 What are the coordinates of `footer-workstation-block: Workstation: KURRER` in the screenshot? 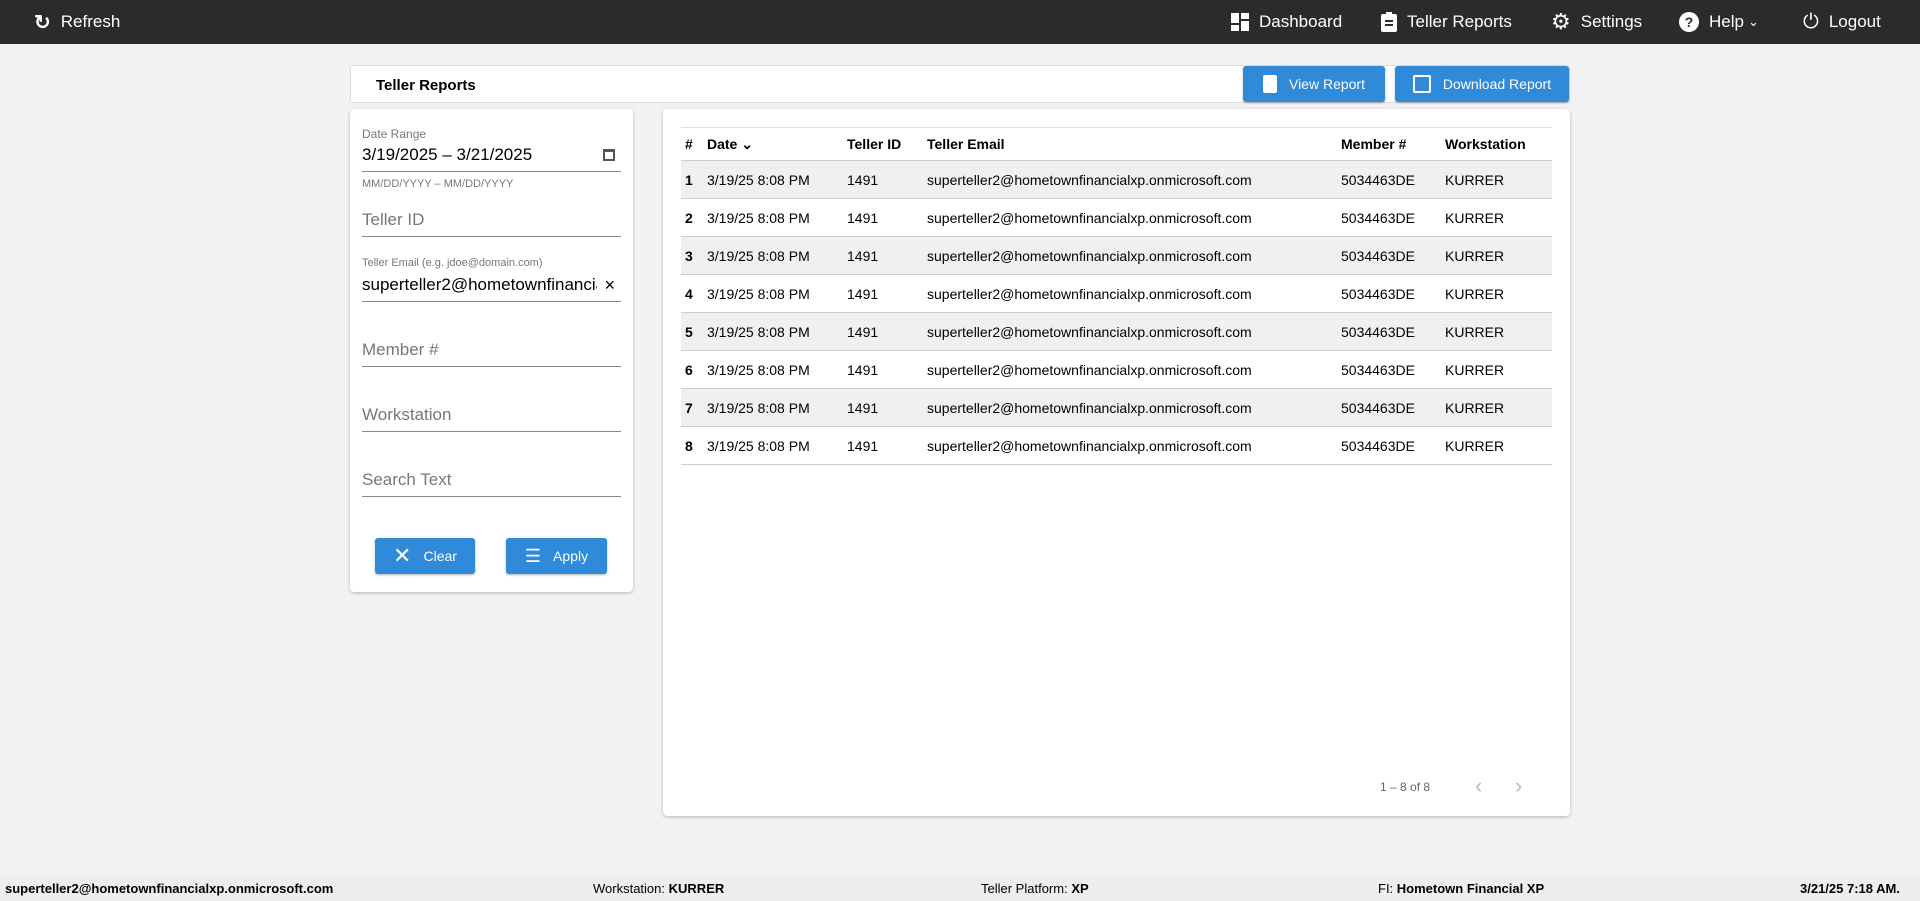 It's located at (658, 888).